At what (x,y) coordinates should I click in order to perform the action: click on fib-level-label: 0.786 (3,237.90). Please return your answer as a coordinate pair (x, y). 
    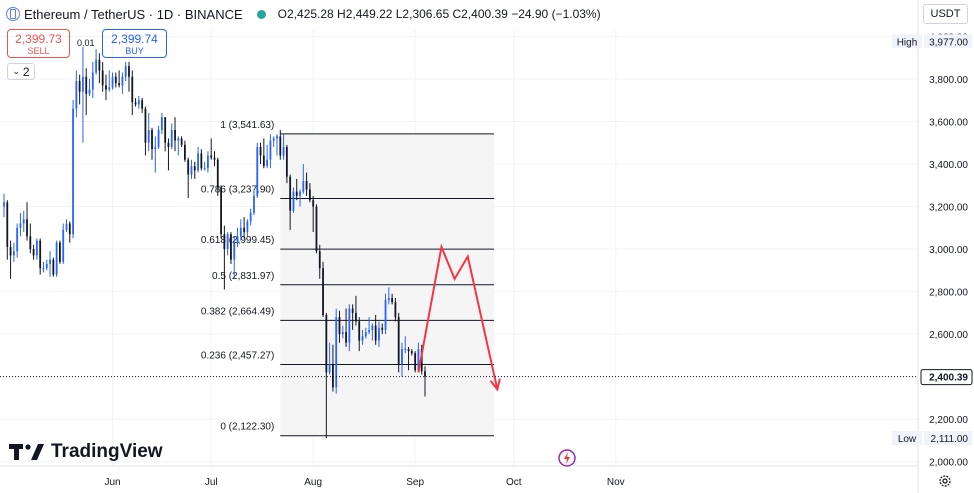
    Looking at the image, I should click on (237, 189).